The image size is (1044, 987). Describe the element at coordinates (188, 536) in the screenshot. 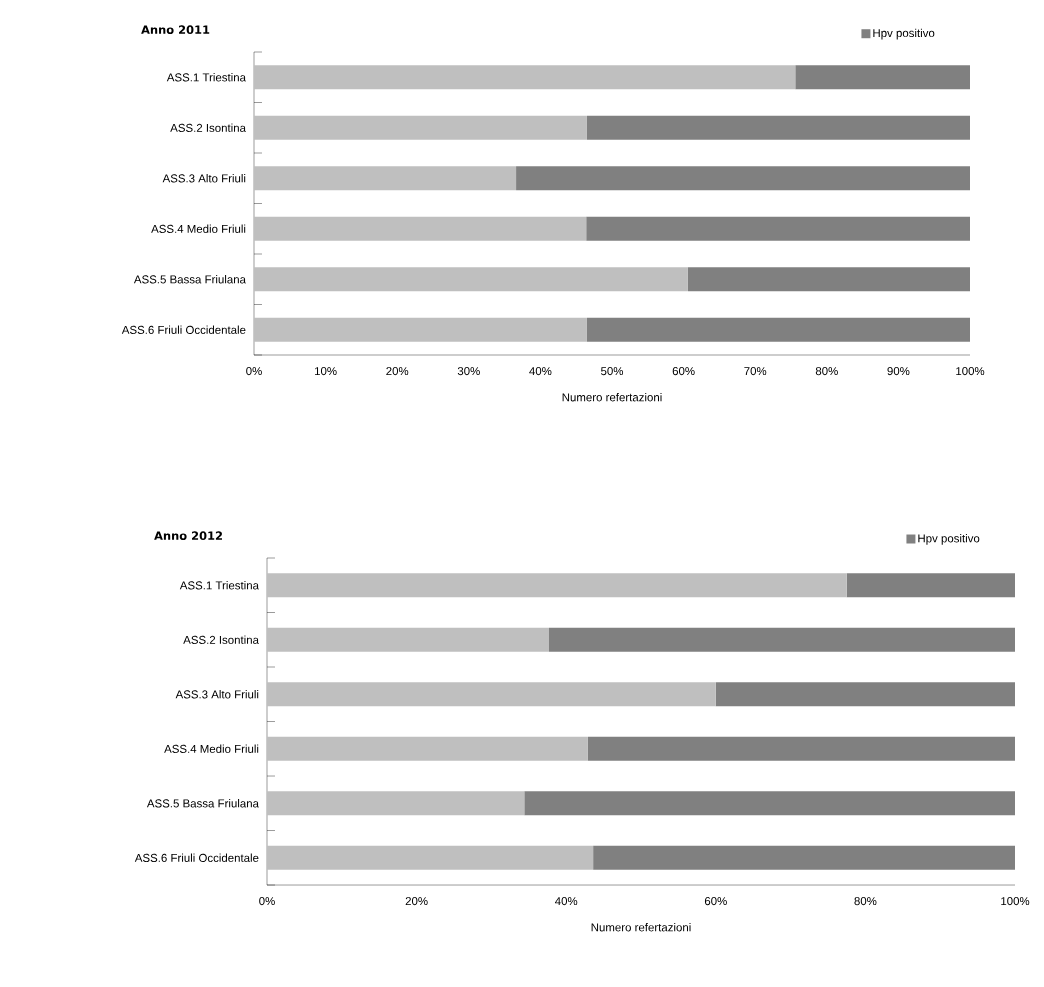

I see `chart-title: Anno 2012` at that location.